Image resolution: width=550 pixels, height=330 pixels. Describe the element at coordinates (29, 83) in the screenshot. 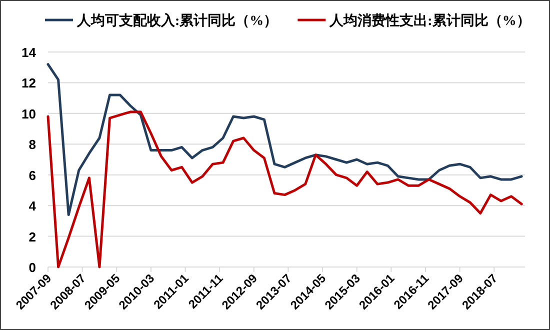

I see `y-tick-label: 12` at that location.